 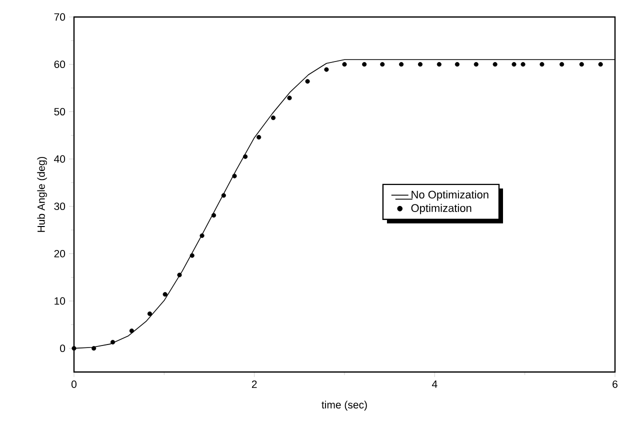 I want to click on y-tick-label: 70, so click(x=60, y=17).